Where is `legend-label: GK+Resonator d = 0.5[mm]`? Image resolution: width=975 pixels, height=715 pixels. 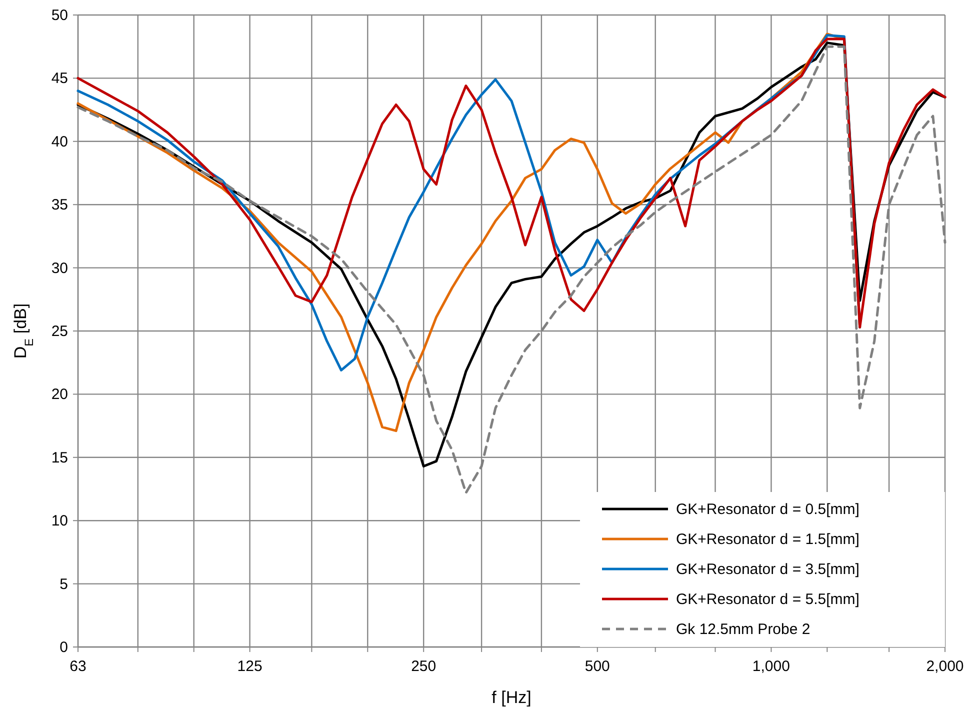
legend-label: GK+Resonator d = 0.5[mm] is located at coordinates (768, 509).